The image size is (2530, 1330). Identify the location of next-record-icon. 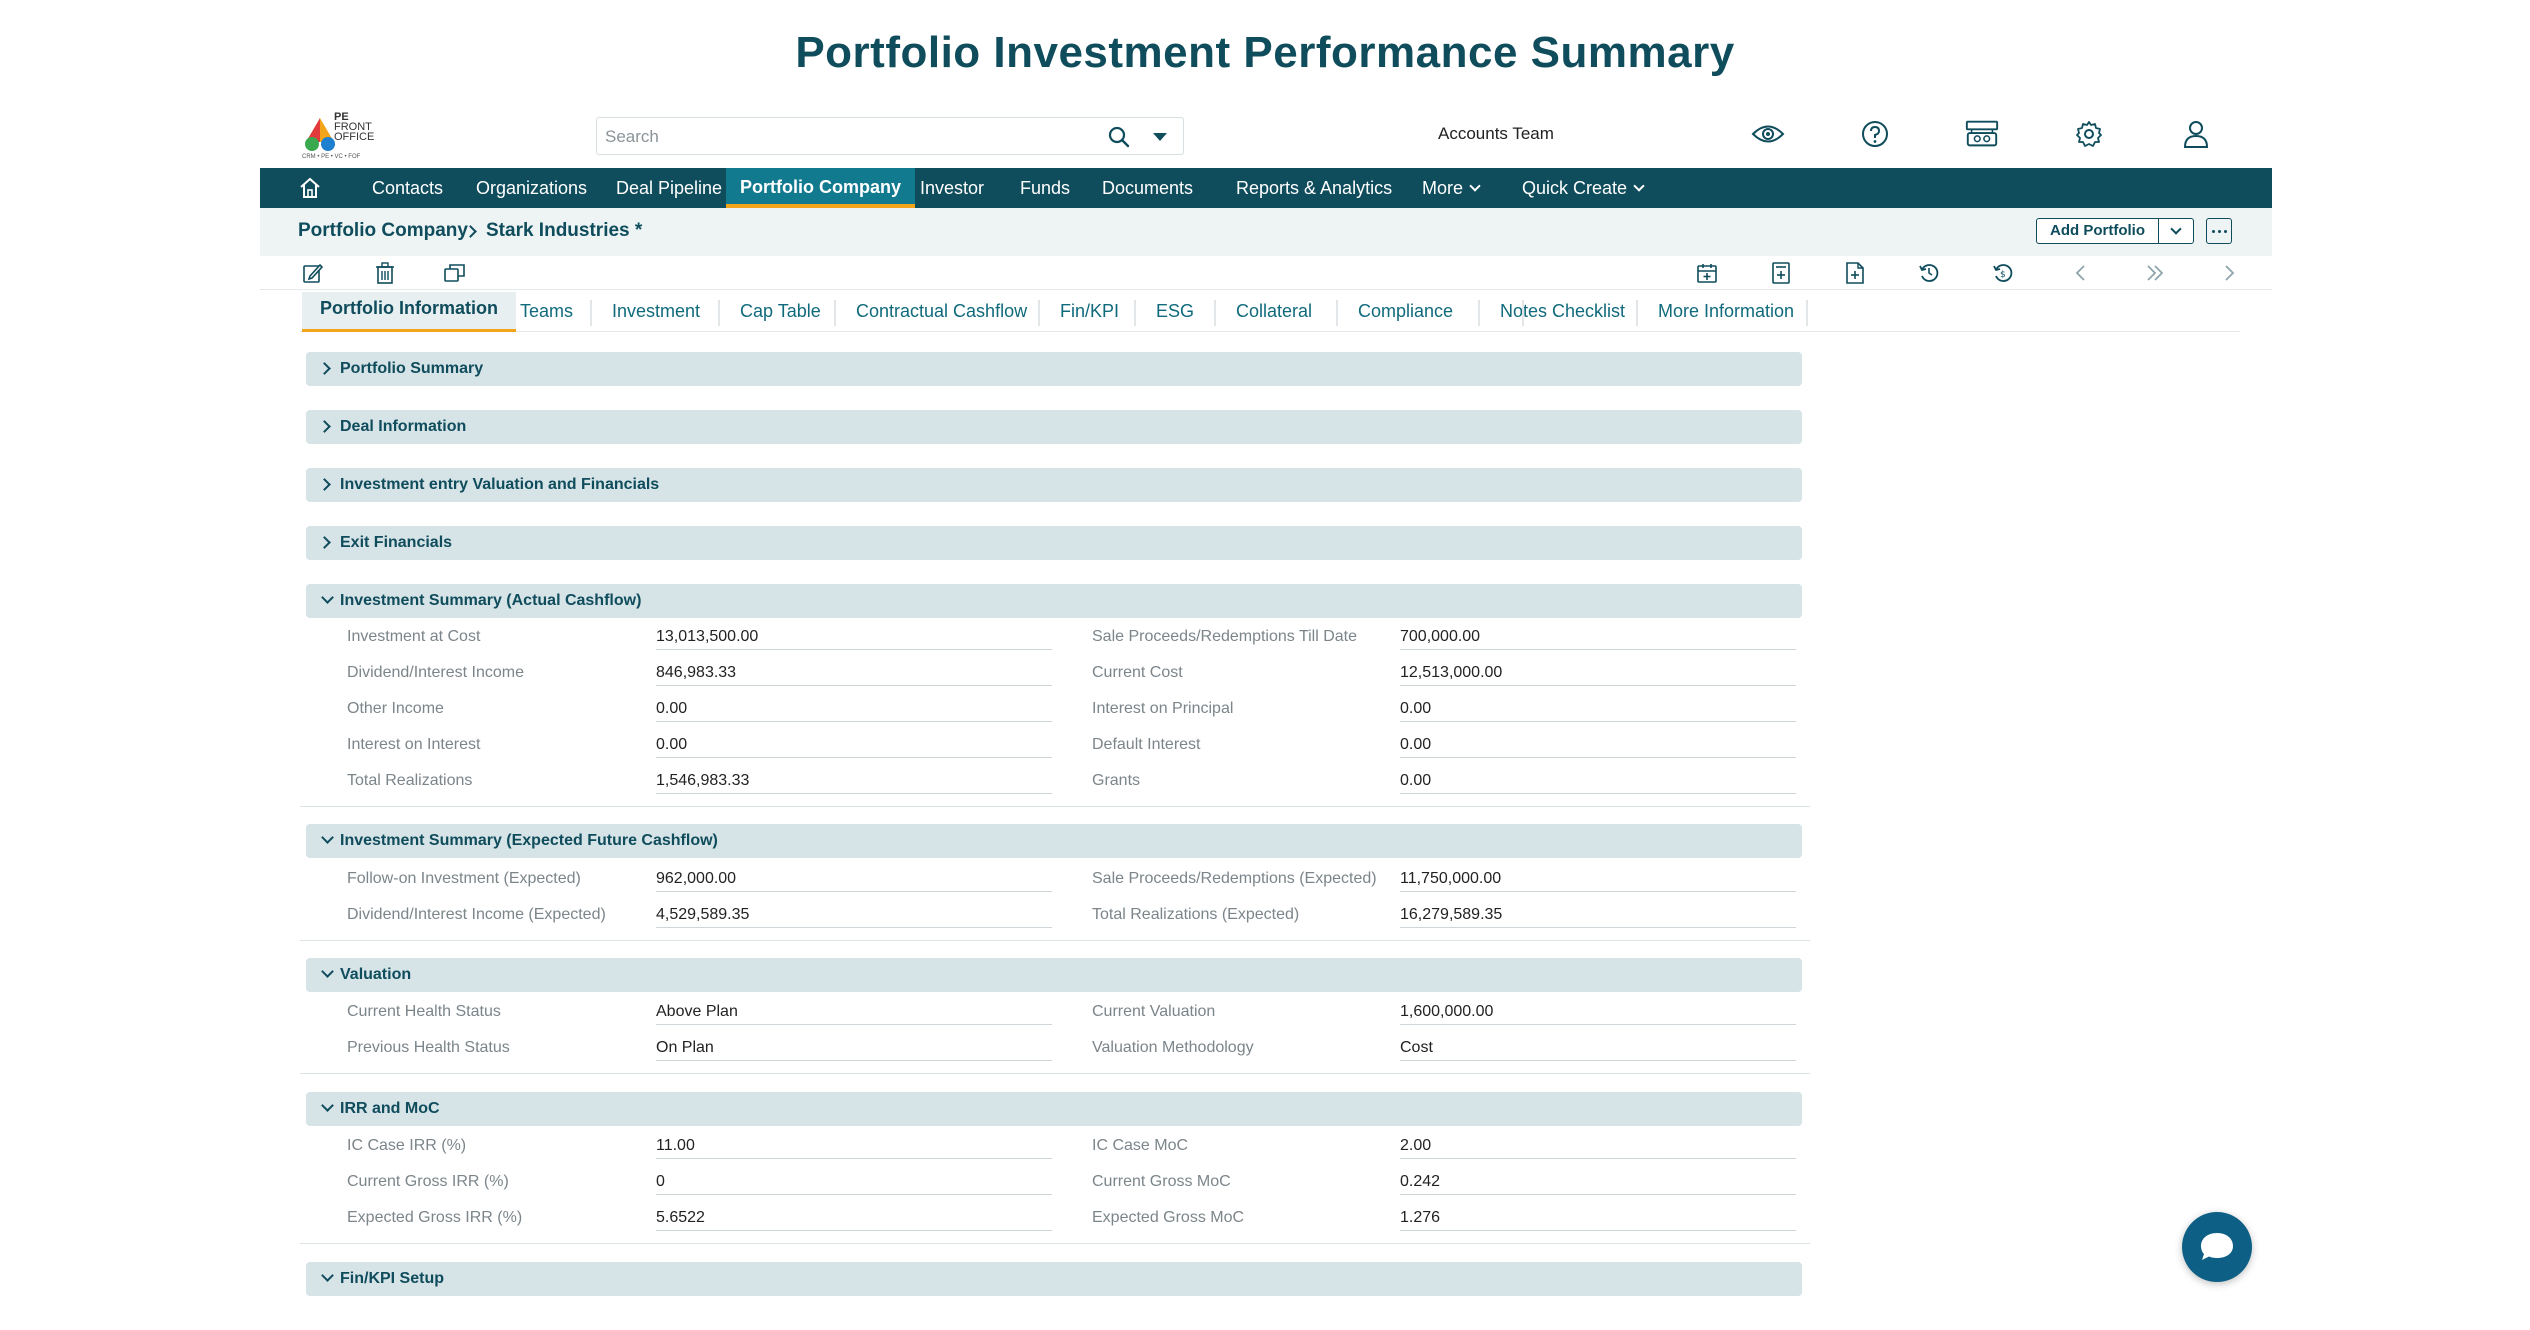
(2229, 273).